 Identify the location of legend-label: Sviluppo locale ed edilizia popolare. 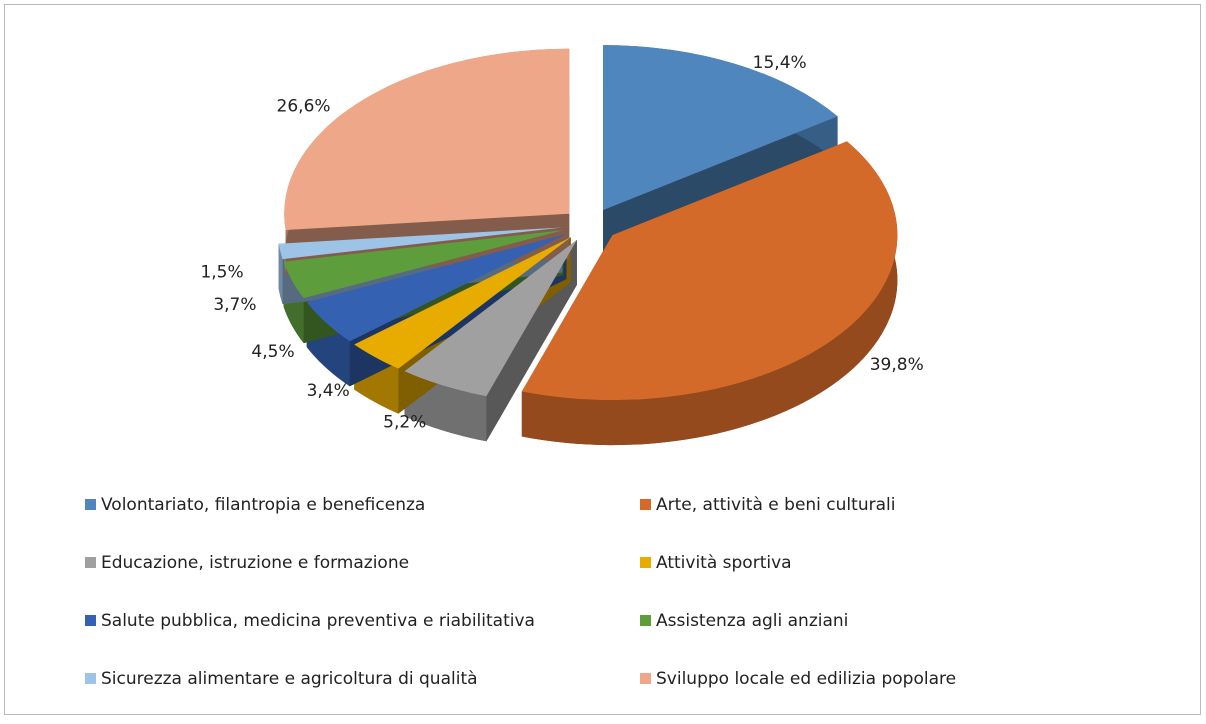
(806, 679).